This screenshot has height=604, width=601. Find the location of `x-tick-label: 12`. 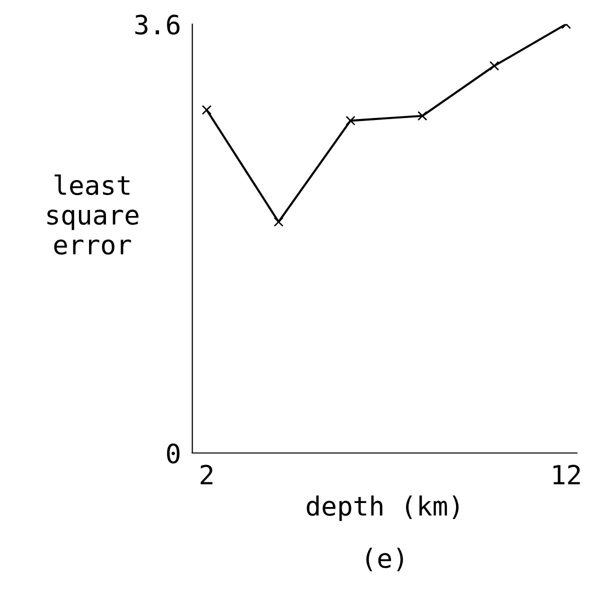

x-tick-label: 12 is located at coordinates (566, 474).